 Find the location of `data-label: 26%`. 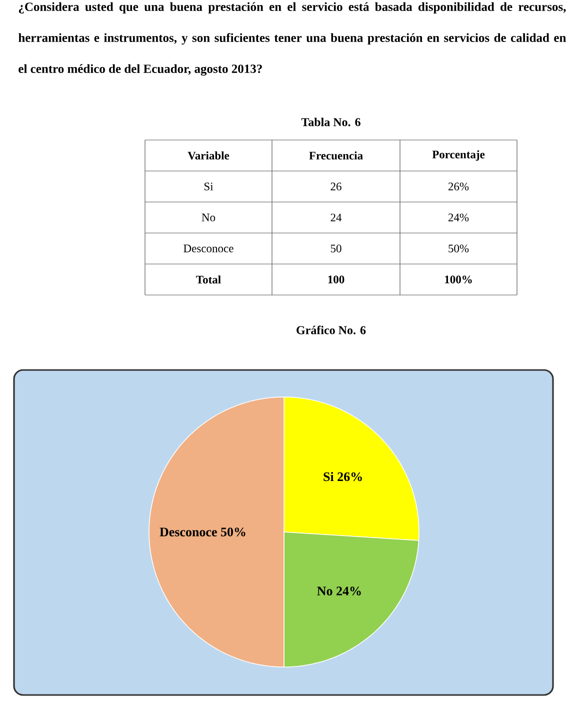

data-label: 26% is located at coordinates (350, 477).